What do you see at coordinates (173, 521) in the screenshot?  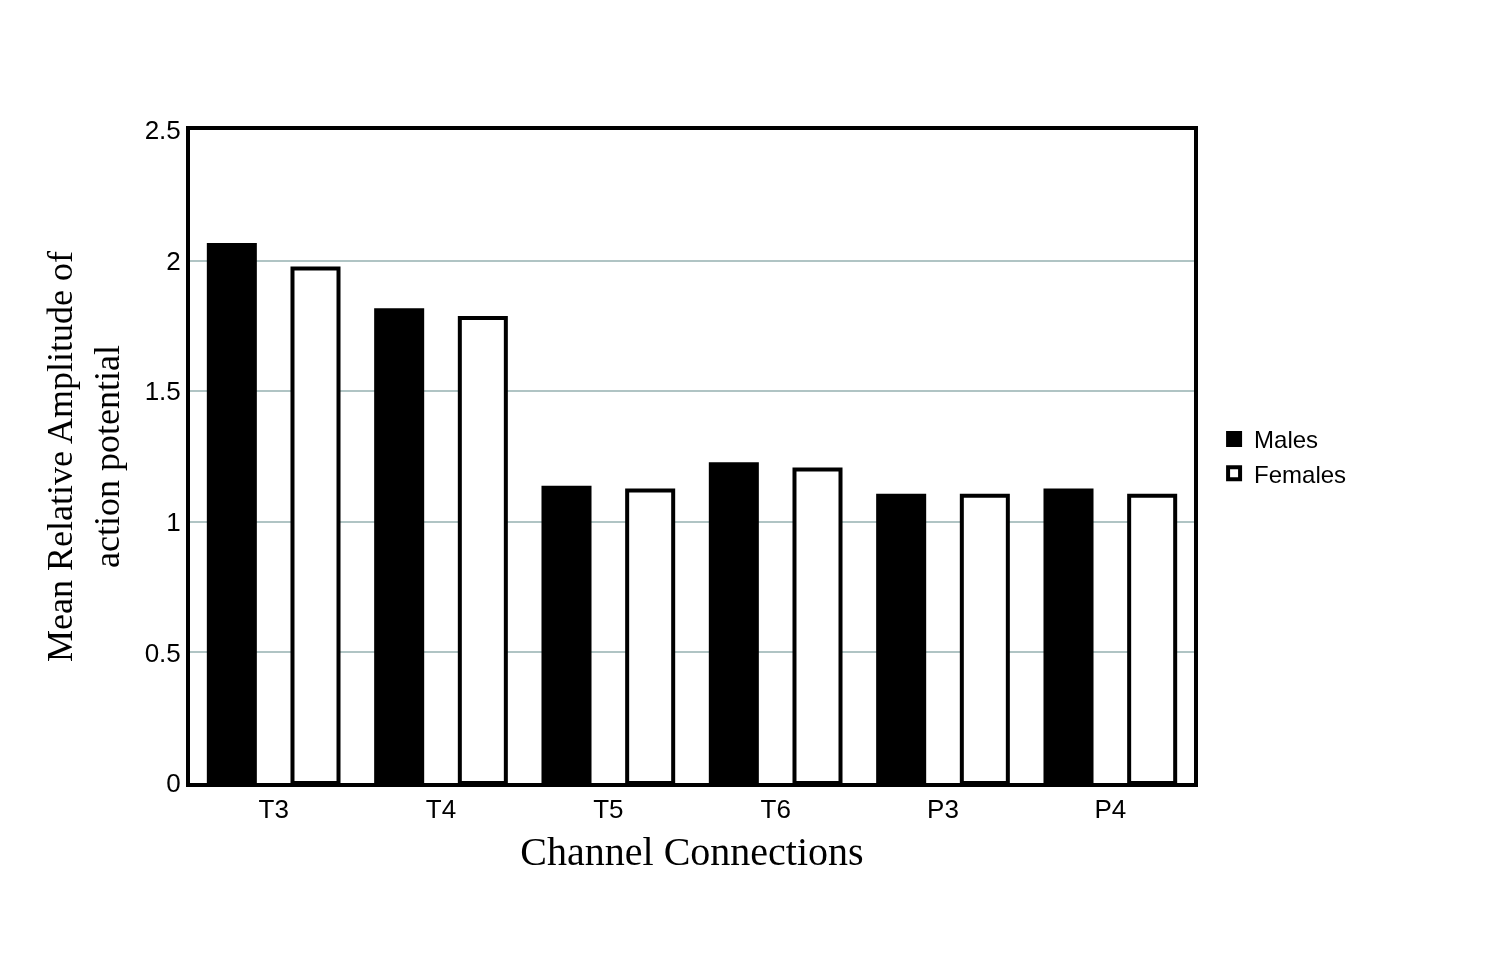 I see `y-tick-label: 1` at bounding box center [173, 521].